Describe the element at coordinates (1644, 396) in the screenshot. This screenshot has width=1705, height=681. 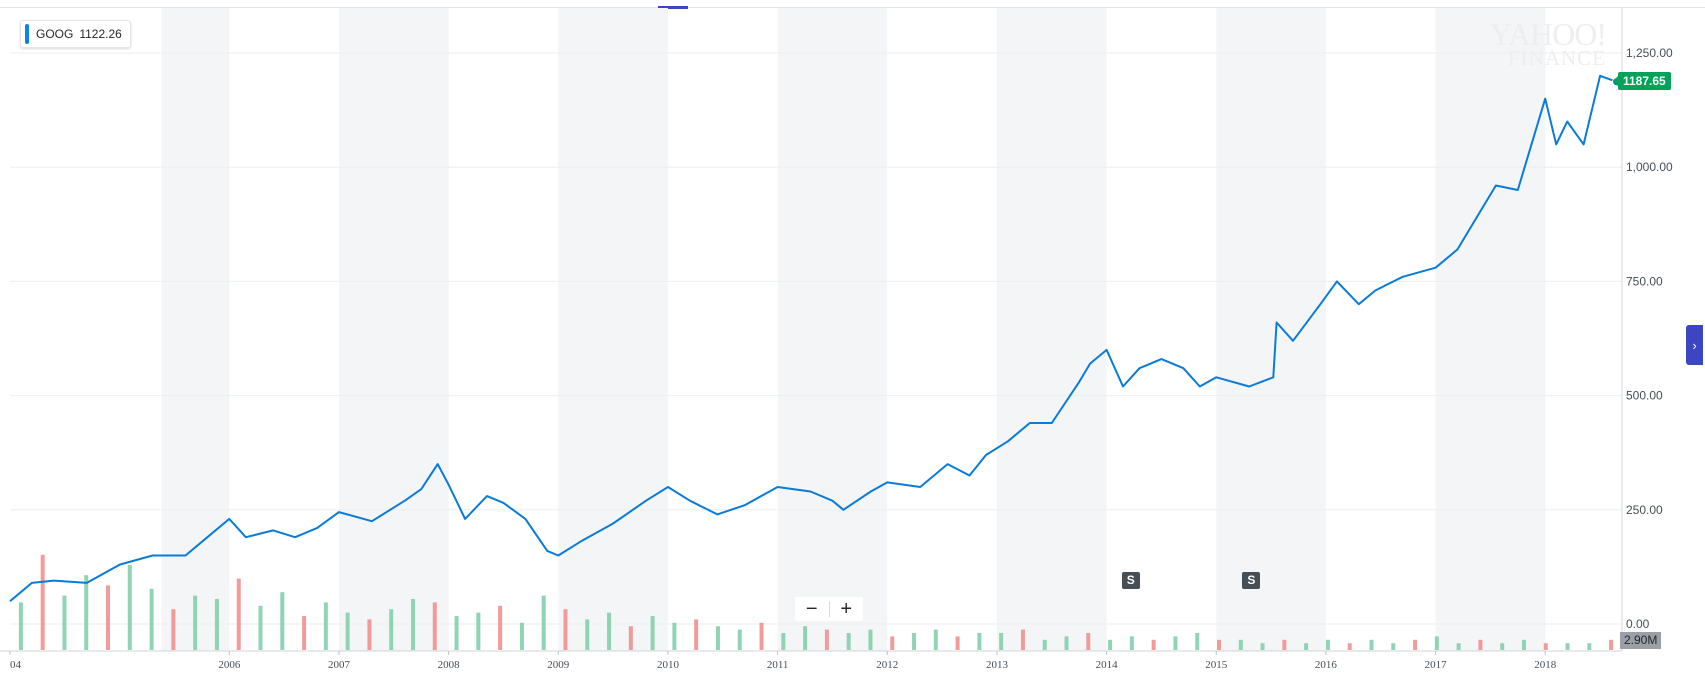
I see `y-tick-label: 500.00` at that location.